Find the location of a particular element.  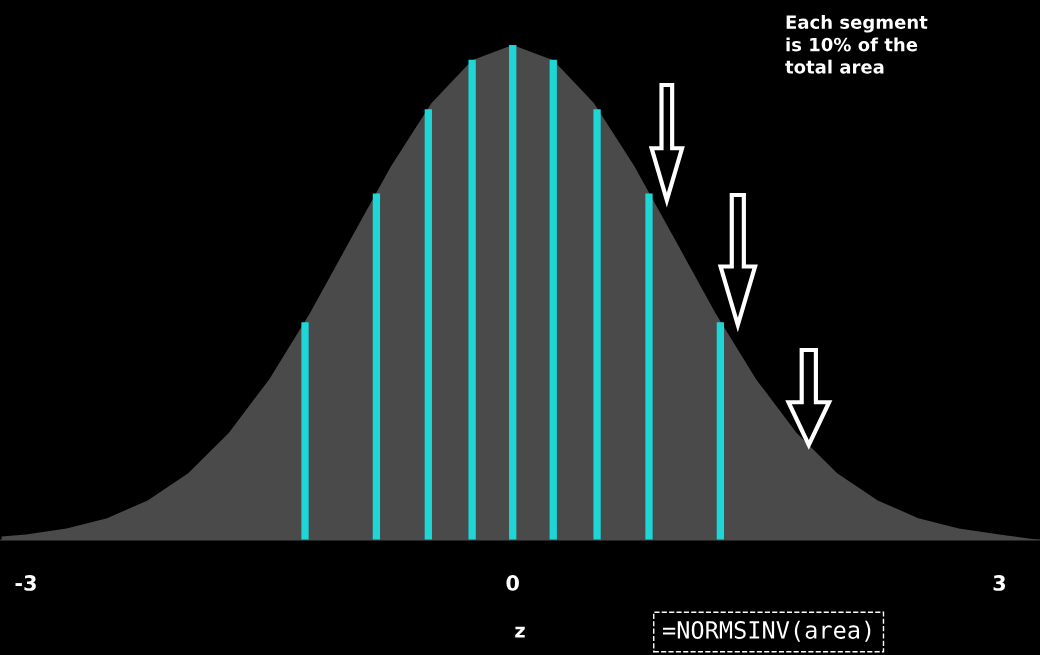

x-tick-label: 3 is located at coordinates (999, 583).